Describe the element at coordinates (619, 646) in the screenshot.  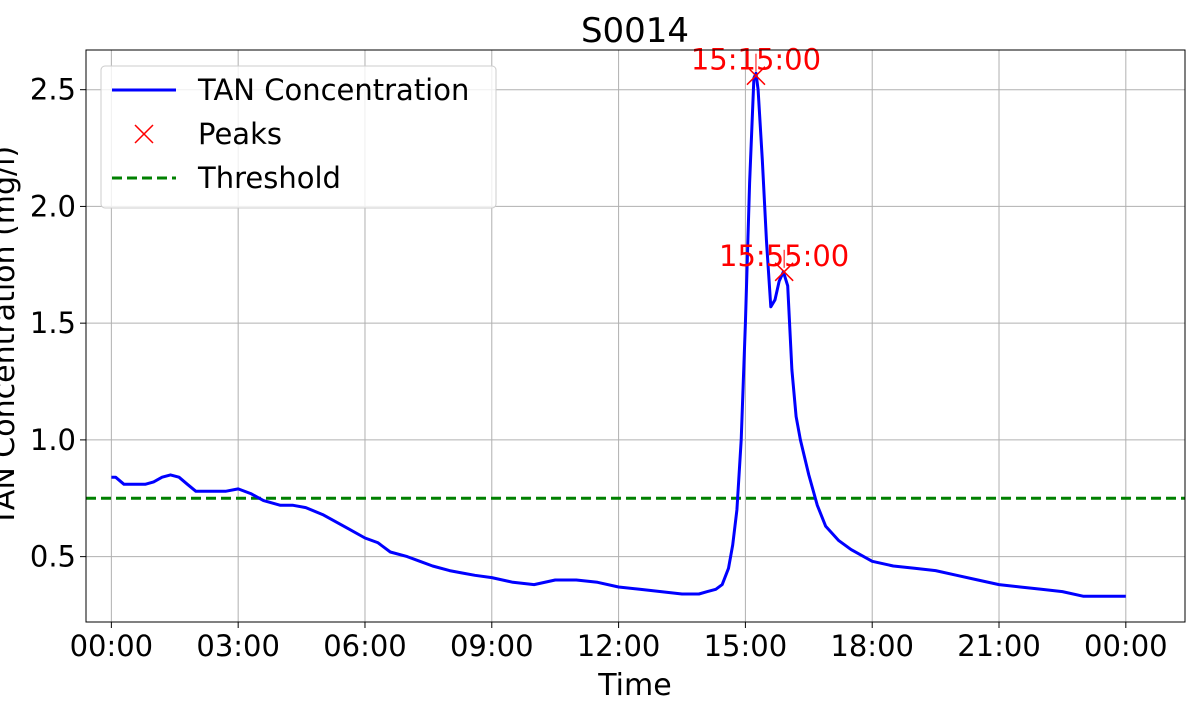
I see `x-tick-label: 12:00` at that location.